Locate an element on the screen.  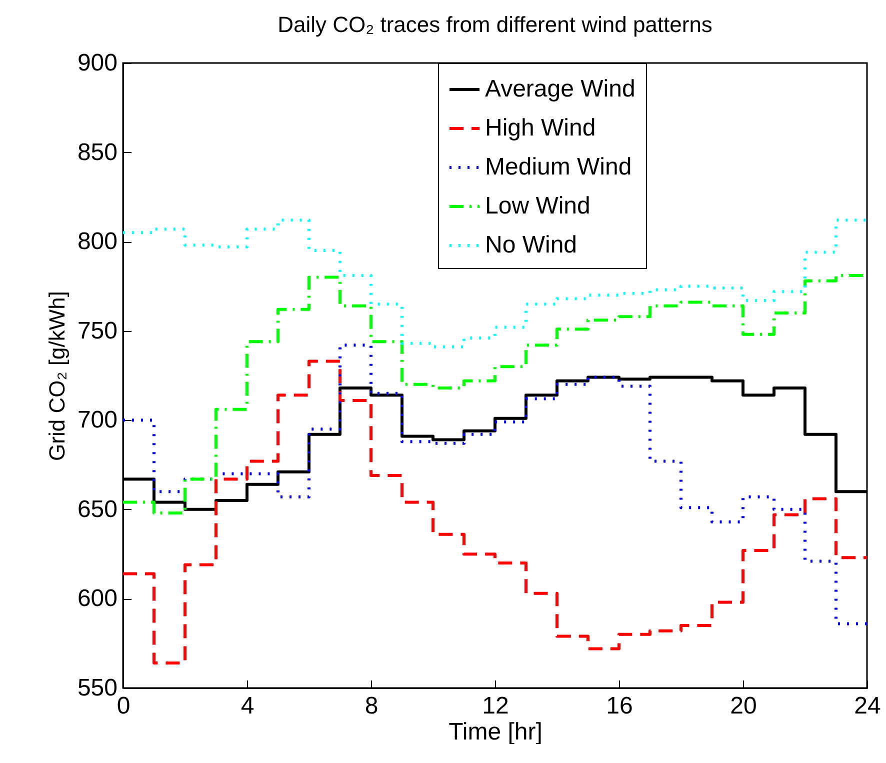
y-tick-label: 900 is located at coordinates (97, 63).